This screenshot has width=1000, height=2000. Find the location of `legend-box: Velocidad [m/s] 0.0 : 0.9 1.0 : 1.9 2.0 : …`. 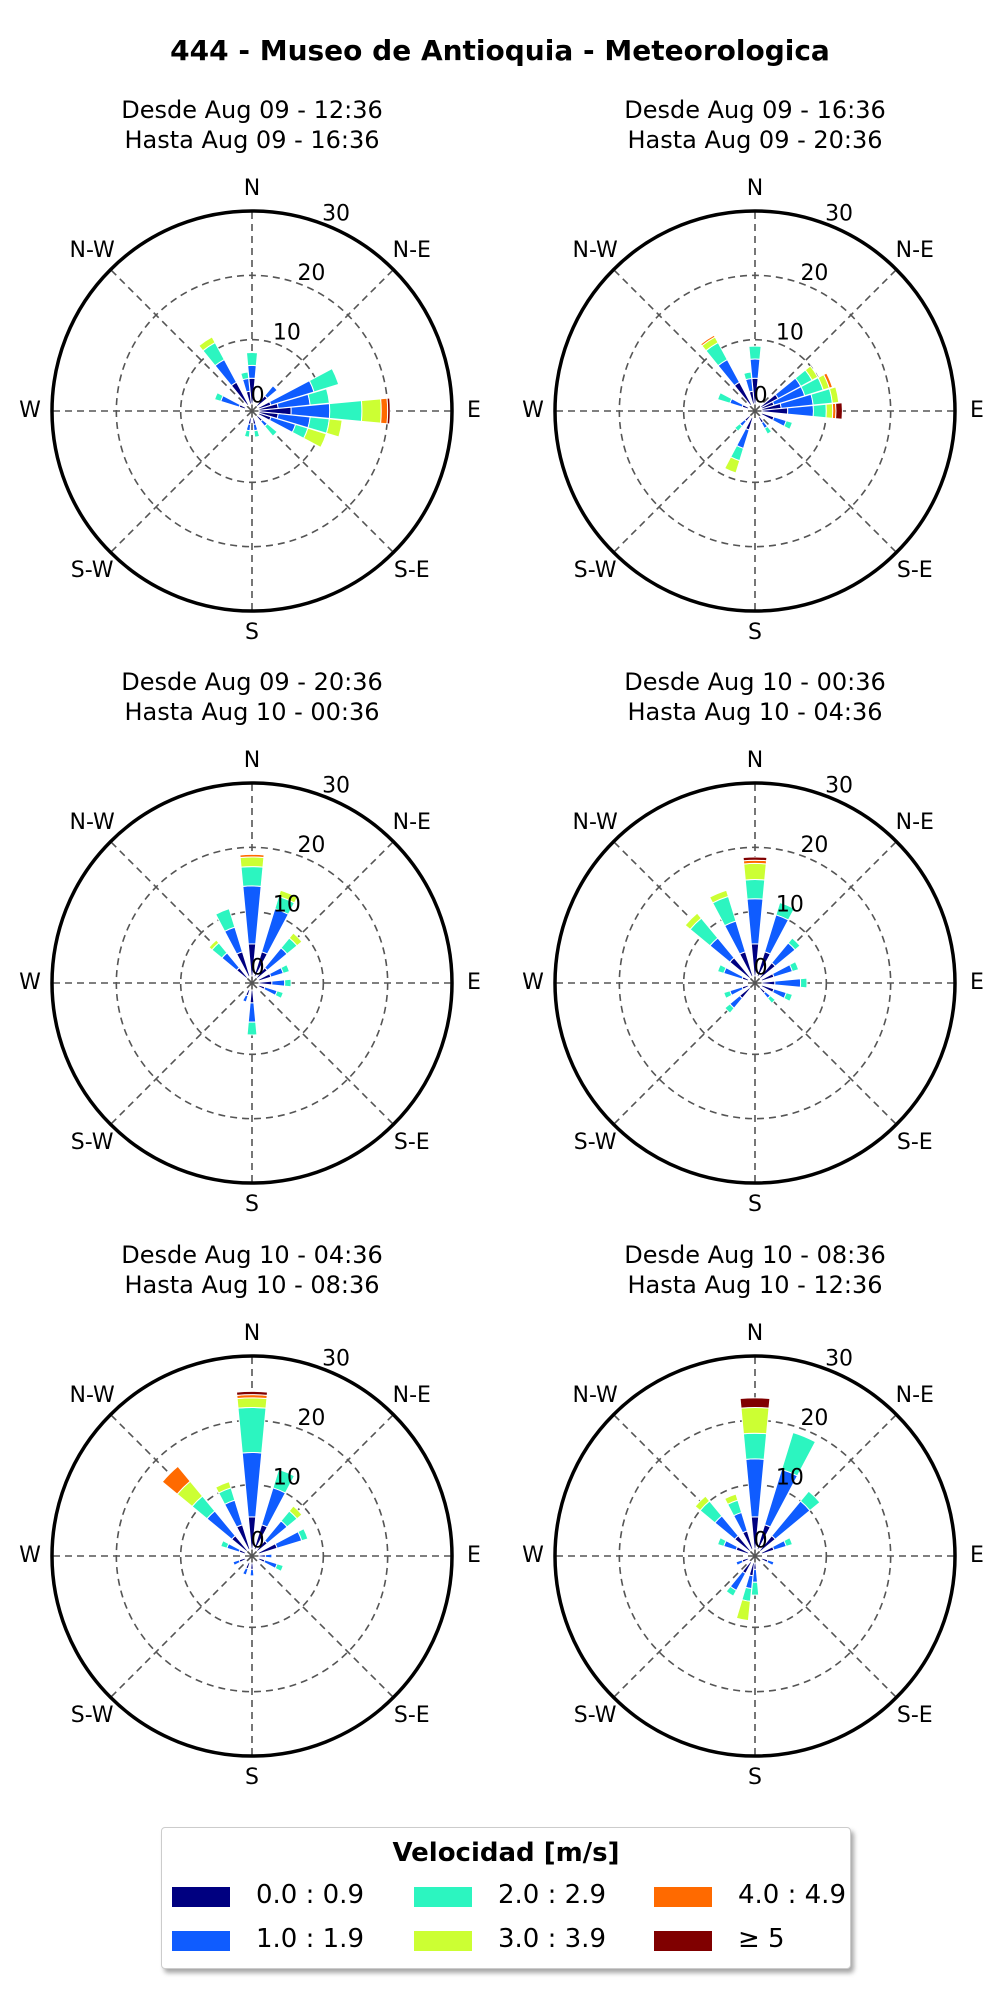

legend-box: Velocidad [m/s] 0.0 : 0.9 1.0 : 1.9 2.0 : … is located at coordinates (506, 1898).